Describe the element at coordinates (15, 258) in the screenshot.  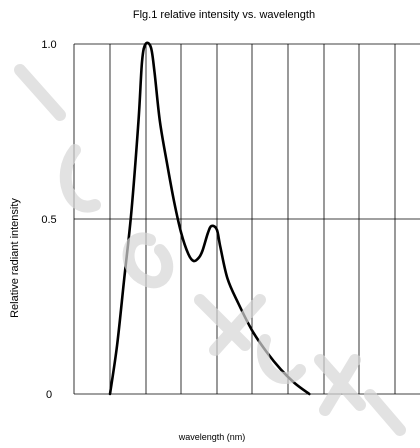
I see `y-axis-label: Relative radiant intensity` at that location.